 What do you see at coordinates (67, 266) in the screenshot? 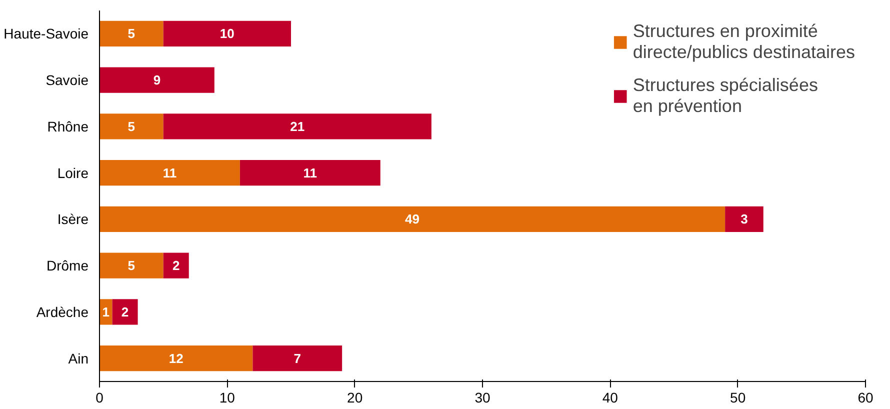
I see `y-tick-label: Drôme` at bounding box center [67, 266].